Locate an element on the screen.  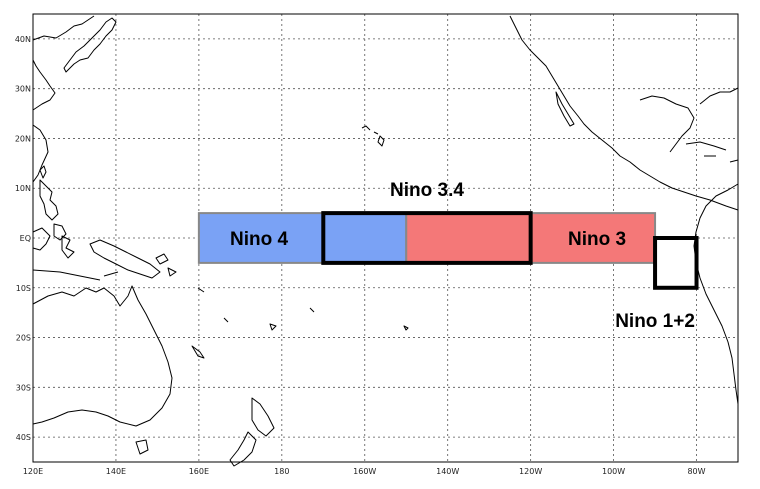
nino-regions is located at coordinates (448, 250).